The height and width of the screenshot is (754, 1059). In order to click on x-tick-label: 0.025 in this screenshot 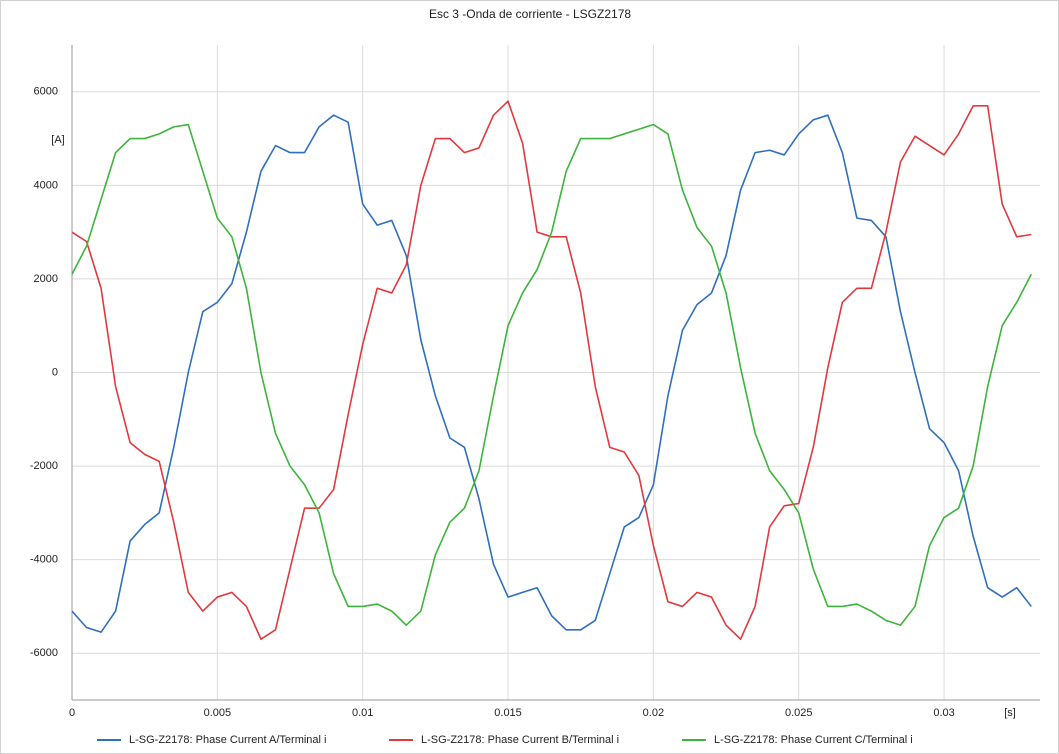, I will do `click(799, 713)`.